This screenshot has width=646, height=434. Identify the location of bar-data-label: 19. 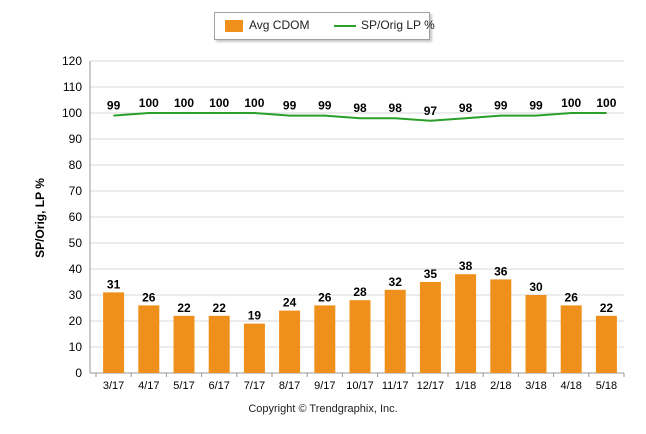
(255, 316).